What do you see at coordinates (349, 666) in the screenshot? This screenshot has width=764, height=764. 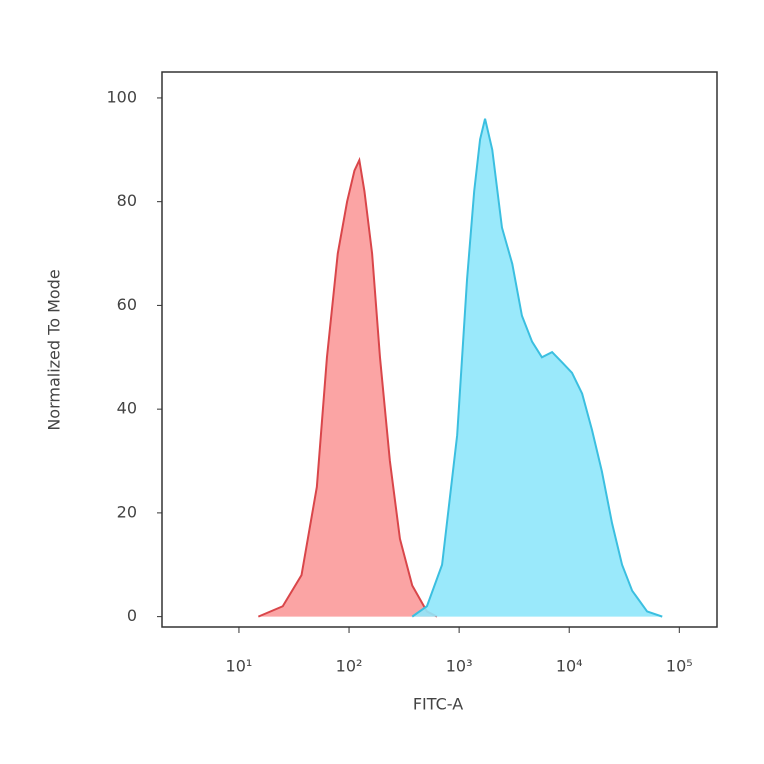 I see `x-tick-label: 10²` at bounding box center [349, 666].